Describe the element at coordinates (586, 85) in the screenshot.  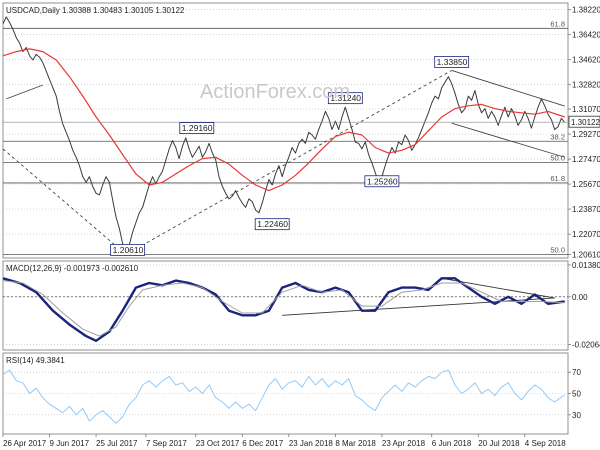
I see `price-ytick-label: 1.32820` at that location.